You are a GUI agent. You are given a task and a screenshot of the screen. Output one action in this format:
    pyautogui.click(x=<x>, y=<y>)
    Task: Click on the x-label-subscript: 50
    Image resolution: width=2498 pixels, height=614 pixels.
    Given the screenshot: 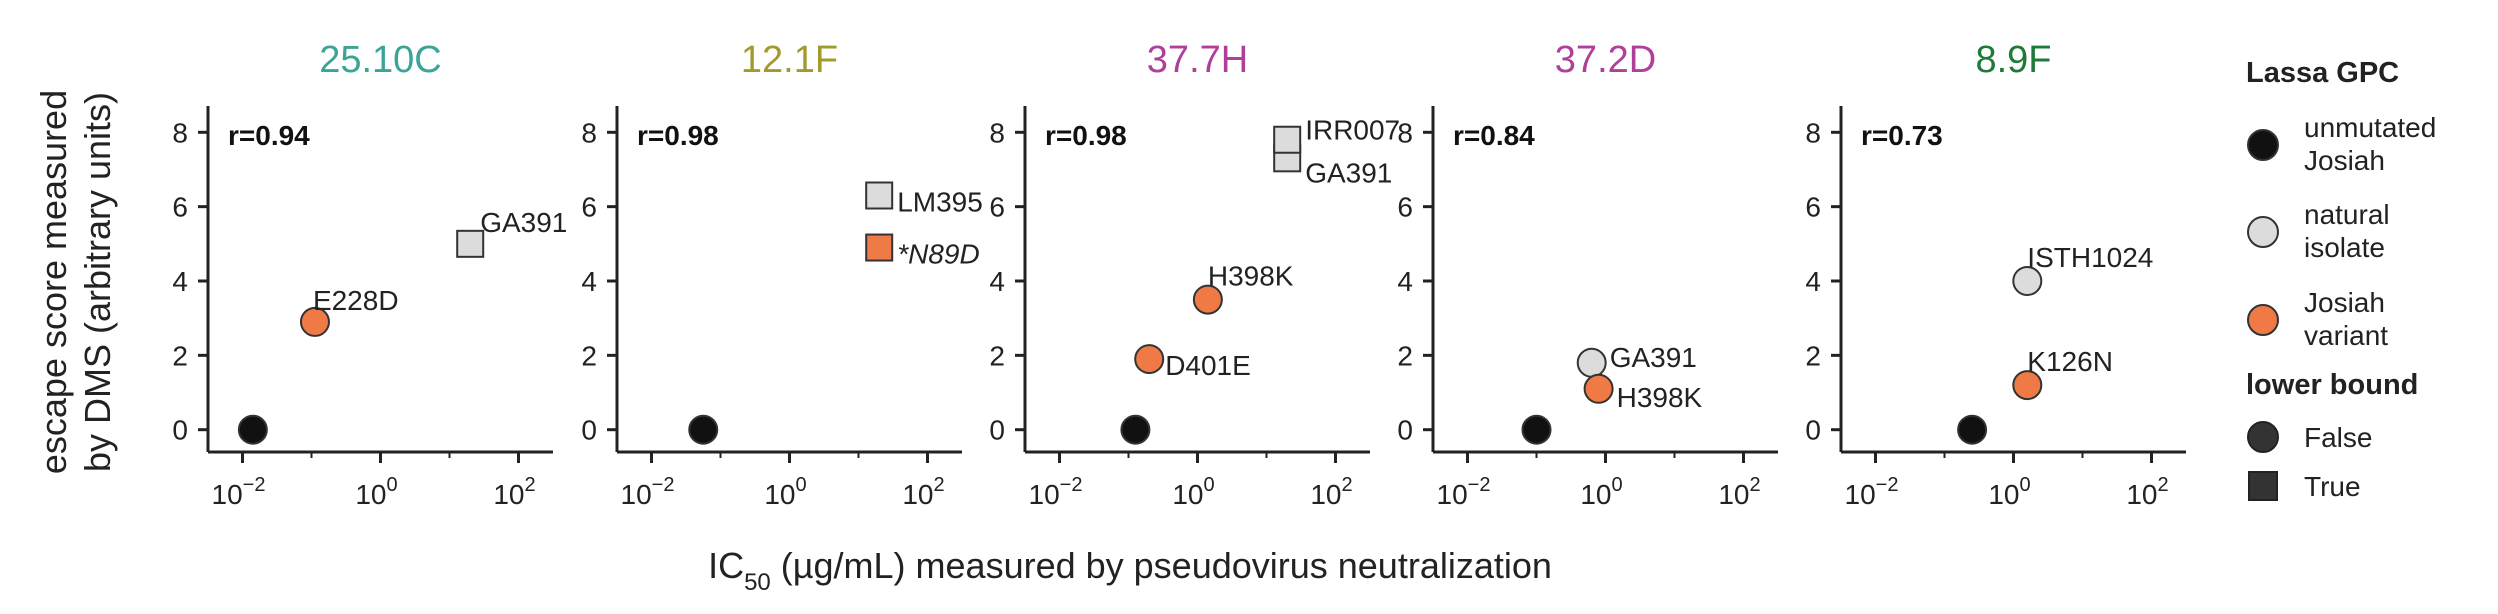 What is the action you would take?
    pyautogui.click(x=757, y=582)
    